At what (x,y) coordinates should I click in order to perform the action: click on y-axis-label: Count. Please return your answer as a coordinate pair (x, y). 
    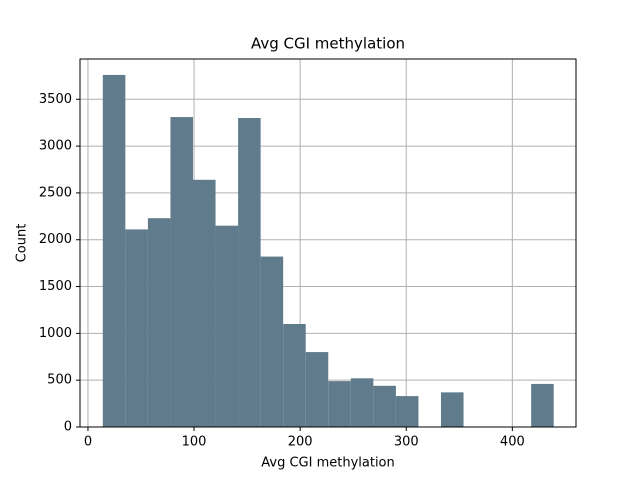
    Looking at the image, I should click on (22, 243).